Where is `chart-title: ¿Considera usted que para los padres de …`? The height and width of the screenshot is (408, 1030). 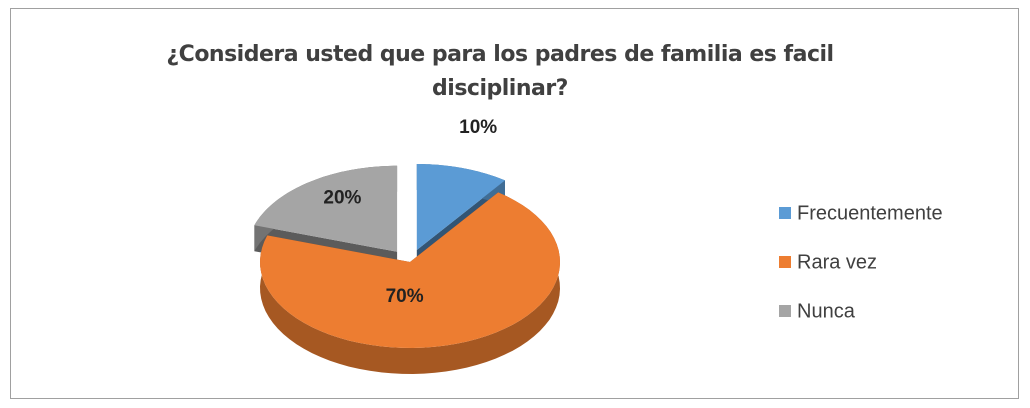 chart-title: ¿Considera usted que para los padres de … is located at coordinates (500, 71).